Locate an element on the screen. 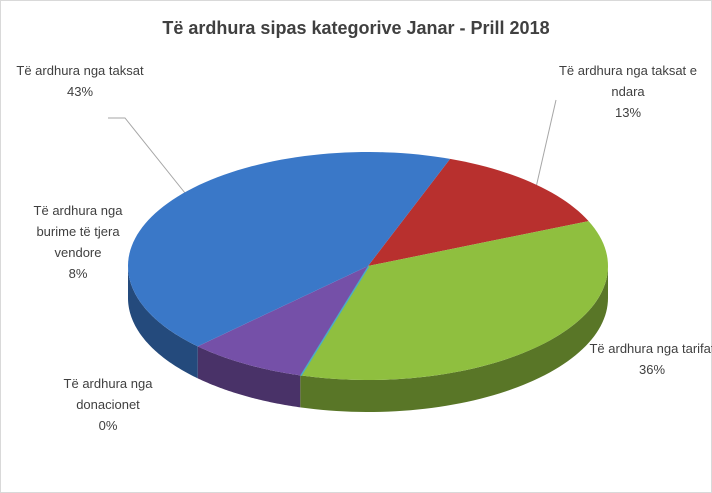  data-label: Të ardhura nga burime të tjera vendore 8% is located at coordinates (78, 242).